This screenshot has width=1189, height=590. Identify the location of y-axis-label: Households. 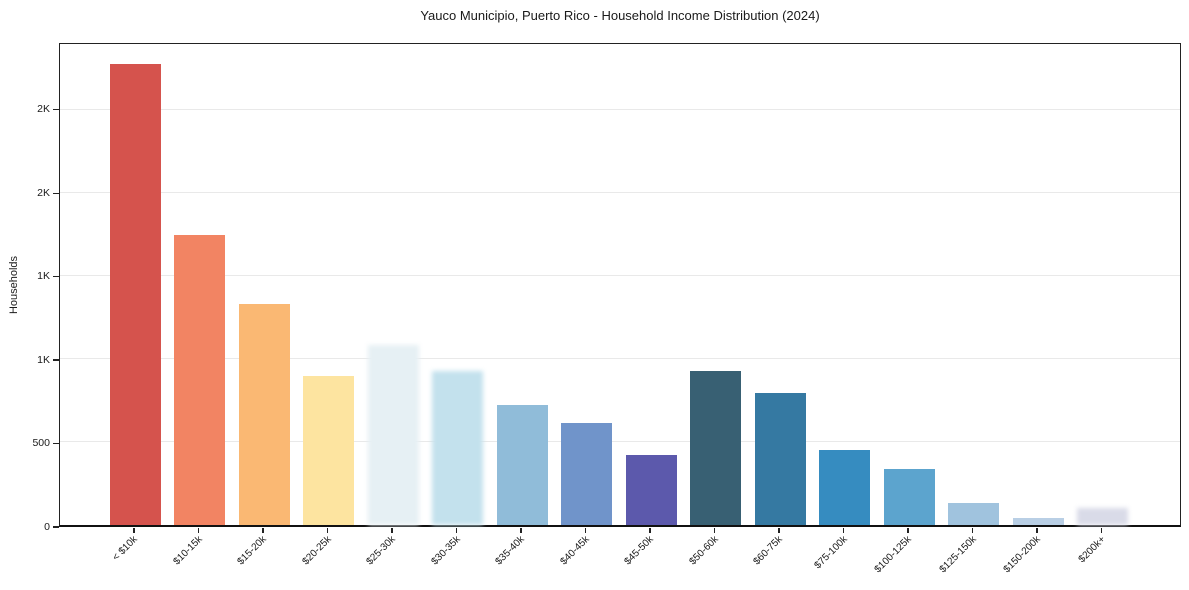
(14, 285).